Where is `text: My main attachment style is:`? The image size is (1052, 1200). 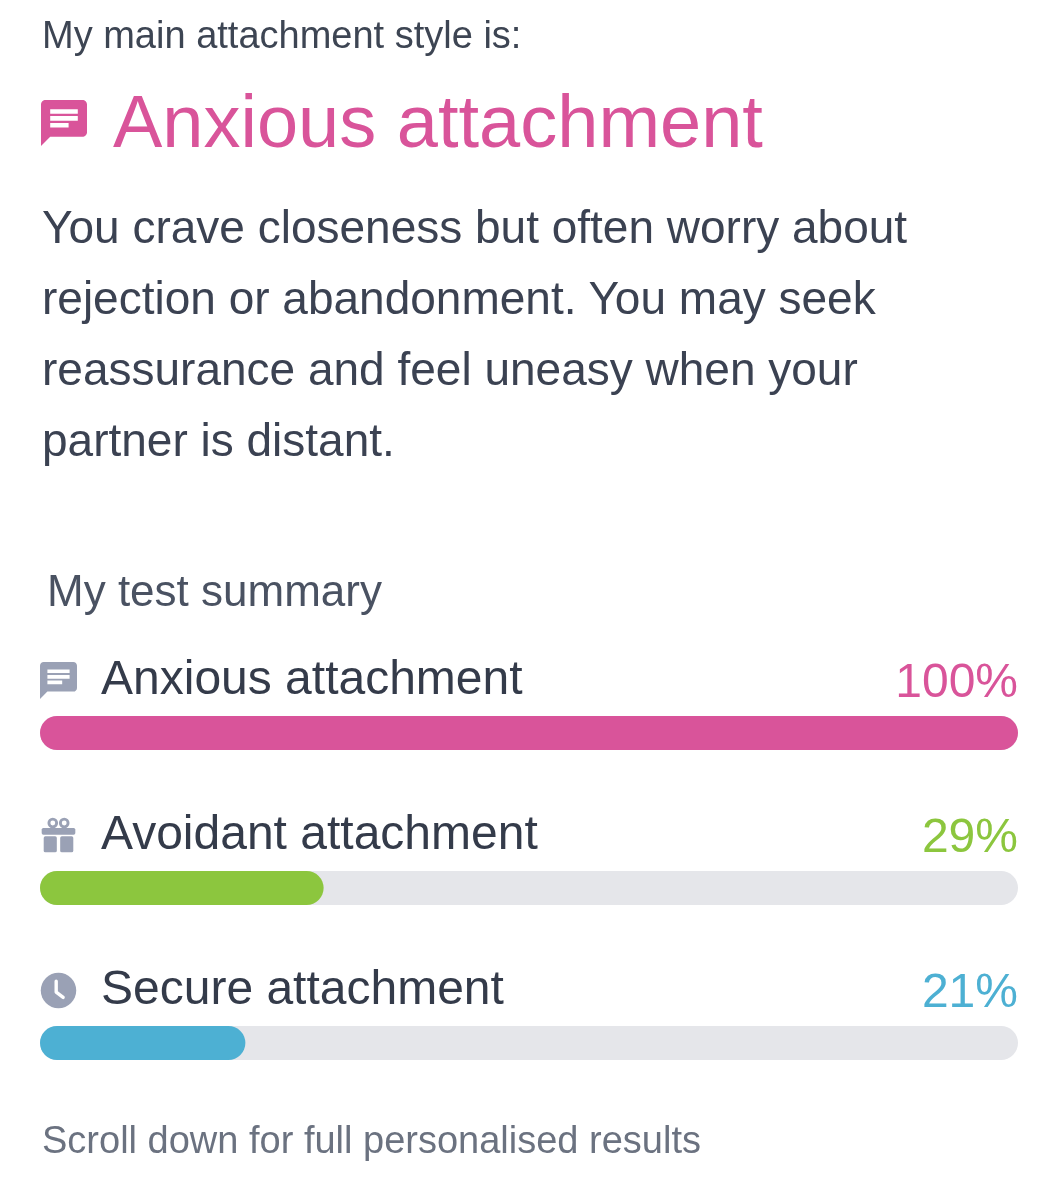
text: My main attachment style is: is located at coordinates (282, 35).